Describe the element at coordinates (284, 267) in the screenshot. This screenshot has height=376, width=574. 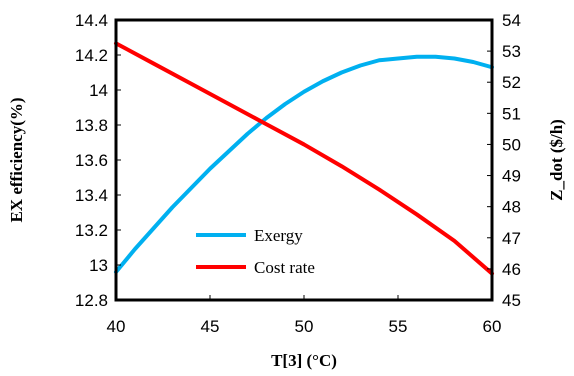
I see `legend-label-cost-rate: Cost rate` at that location.